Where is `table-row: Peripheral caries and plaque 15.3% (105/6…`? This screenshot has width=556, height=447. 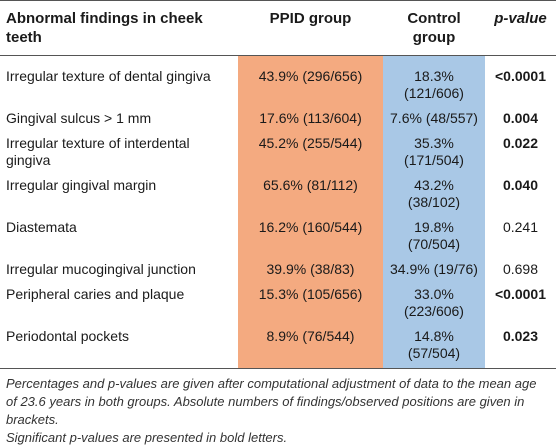 table-row: Peripheral caries and plaque 15.3% (105/6… is located at coordinates (278, 303).